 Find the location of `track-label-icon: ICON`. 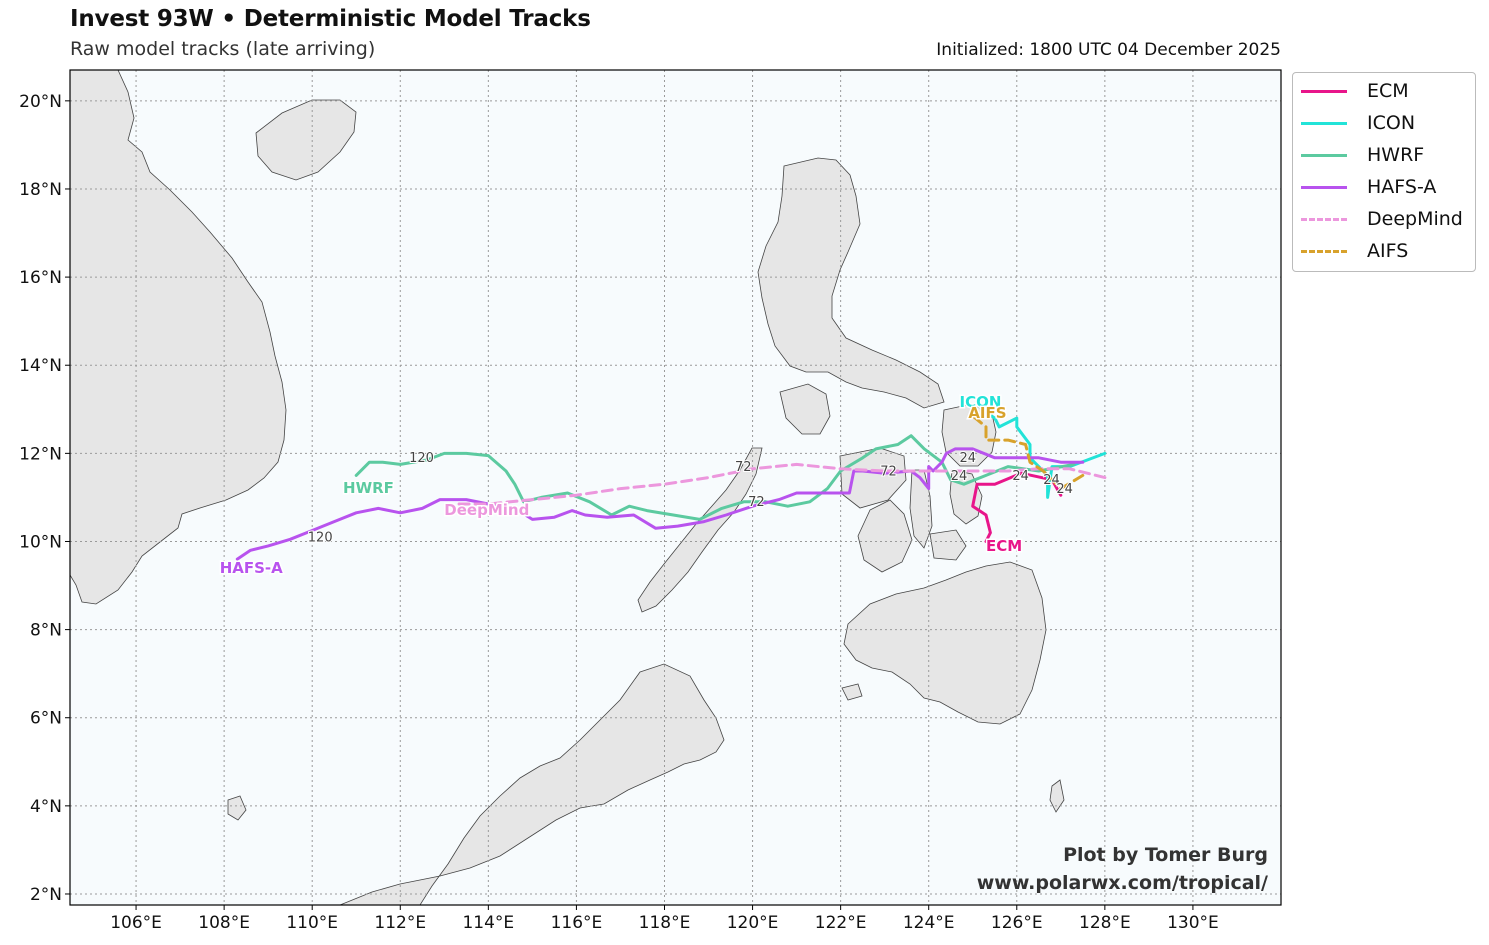

track-label-icon: ICON is located at coordinates (981, 402).